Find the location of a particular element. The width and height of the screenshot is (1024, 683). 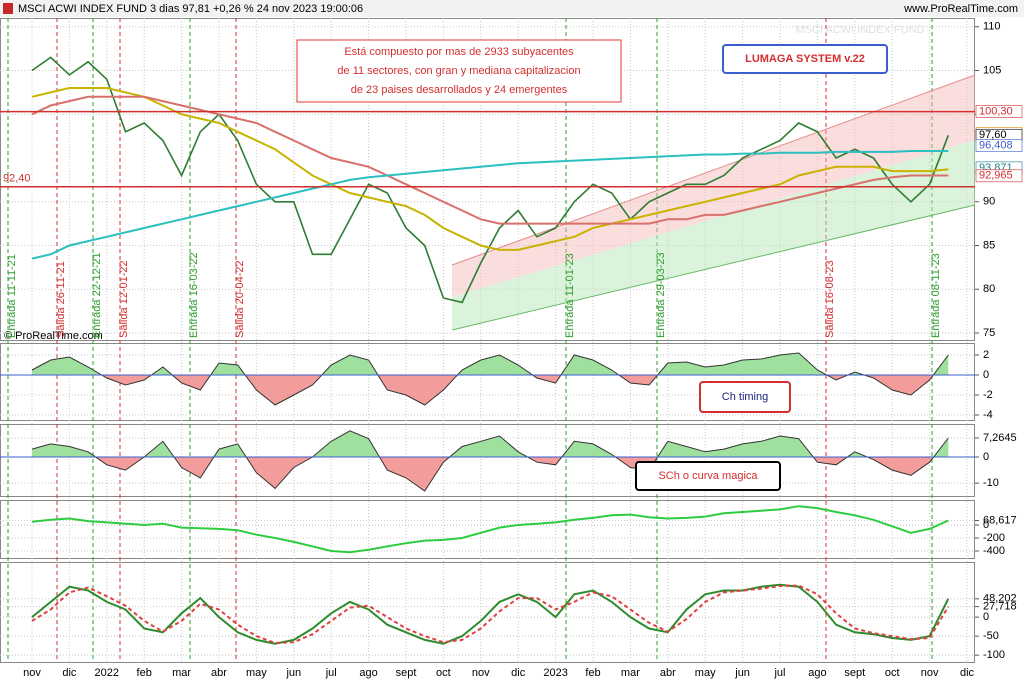

signal-label: Entrada 29-03-23 is located at coordinates (661, 295).